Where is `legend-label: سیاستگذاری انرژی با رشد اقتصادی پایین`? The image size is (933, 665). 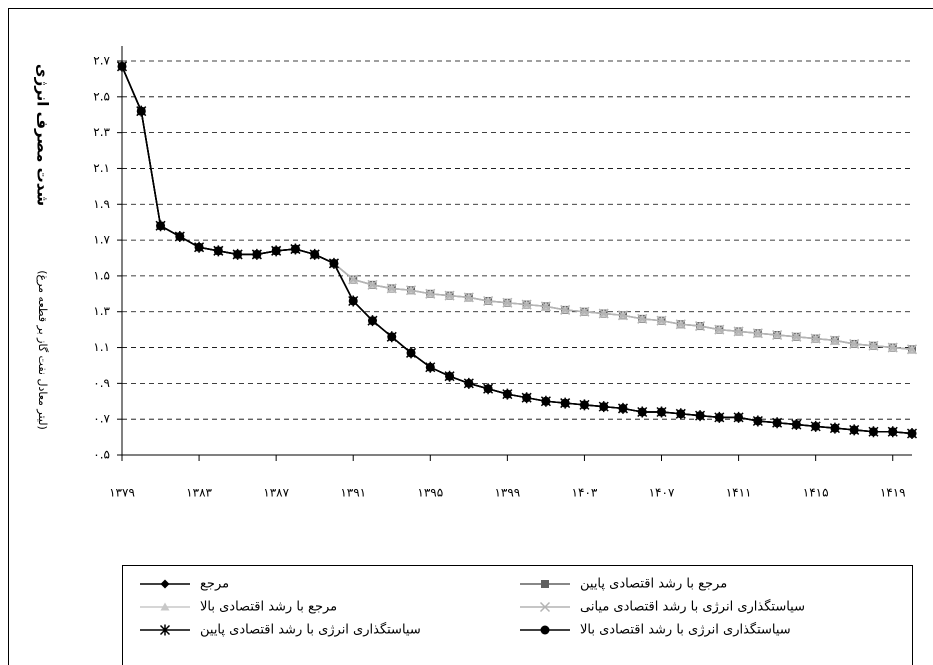 legend-label: سیاستگذاری انرژی با رشد اقتصادی پایین is located at coordinates (310, 630).